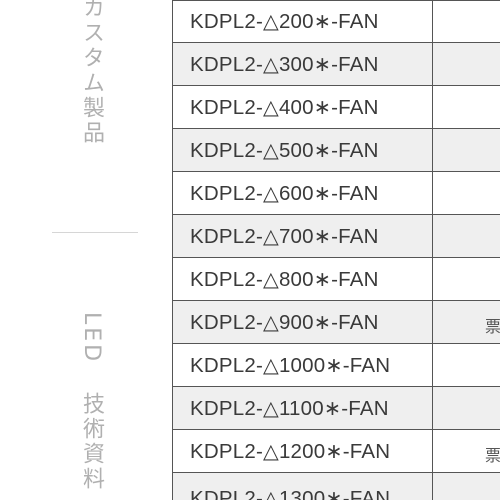 The image size is (500, 500). I want to click on category-label-technical-text: 技術資料, so click(91, 442).